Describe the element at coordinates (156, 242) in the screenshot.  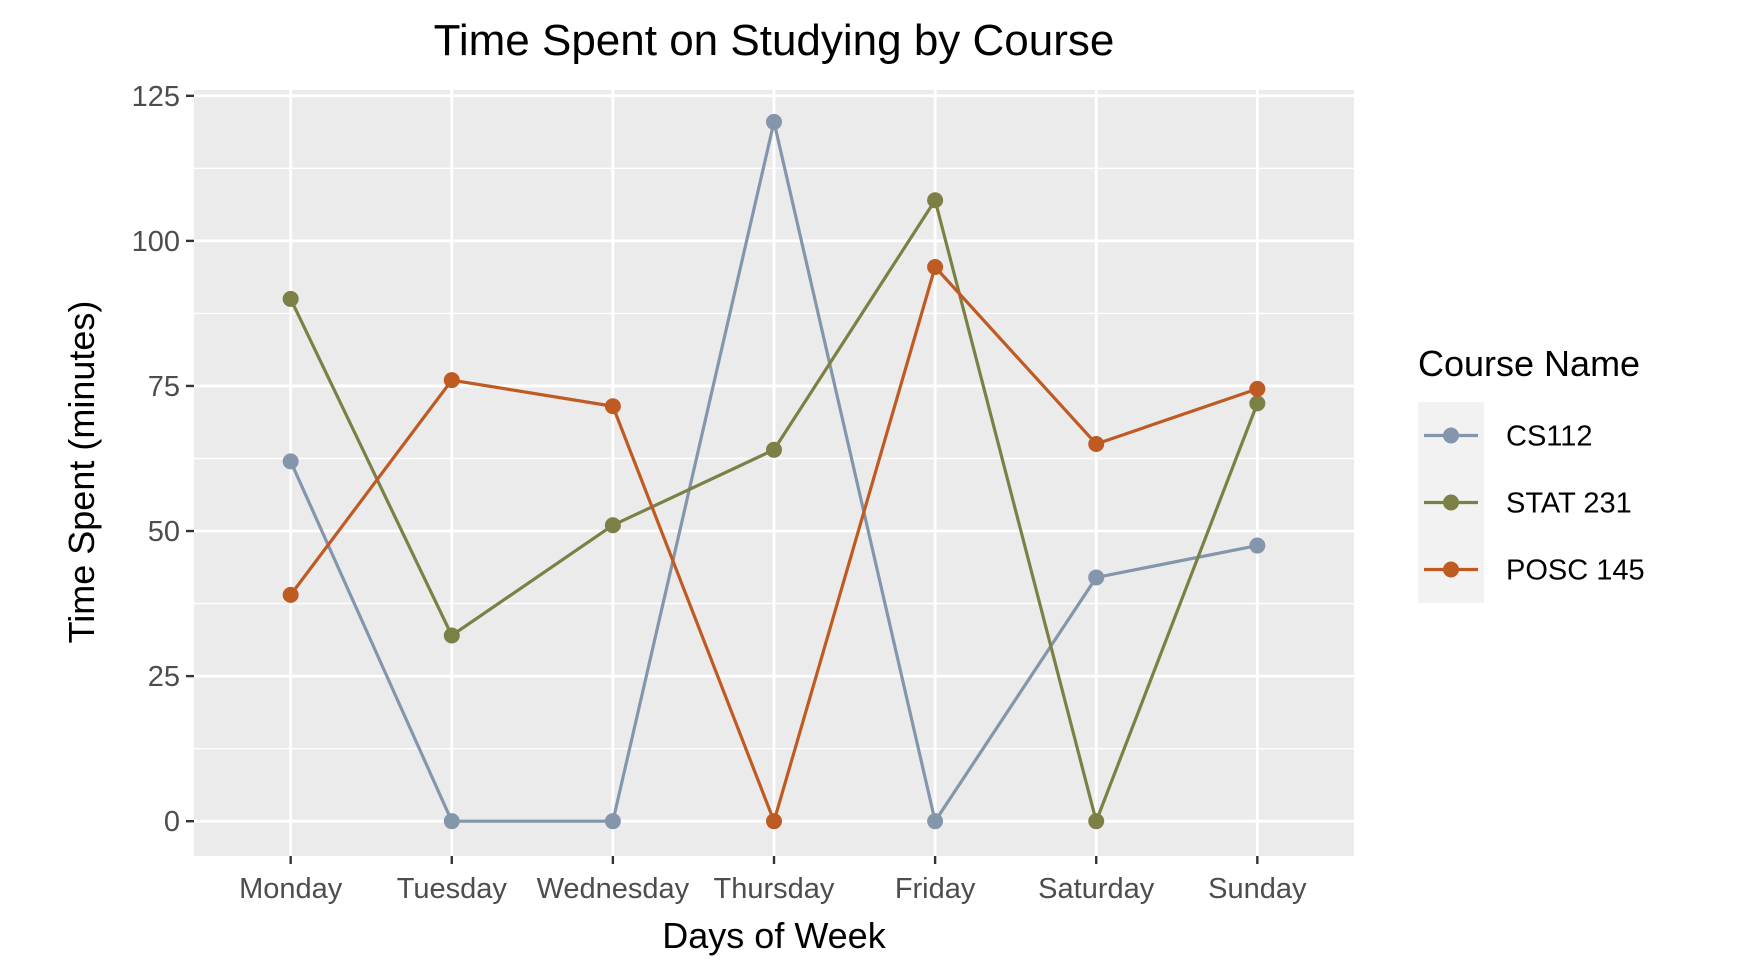
I see `y-tick-label: 100` at that location.